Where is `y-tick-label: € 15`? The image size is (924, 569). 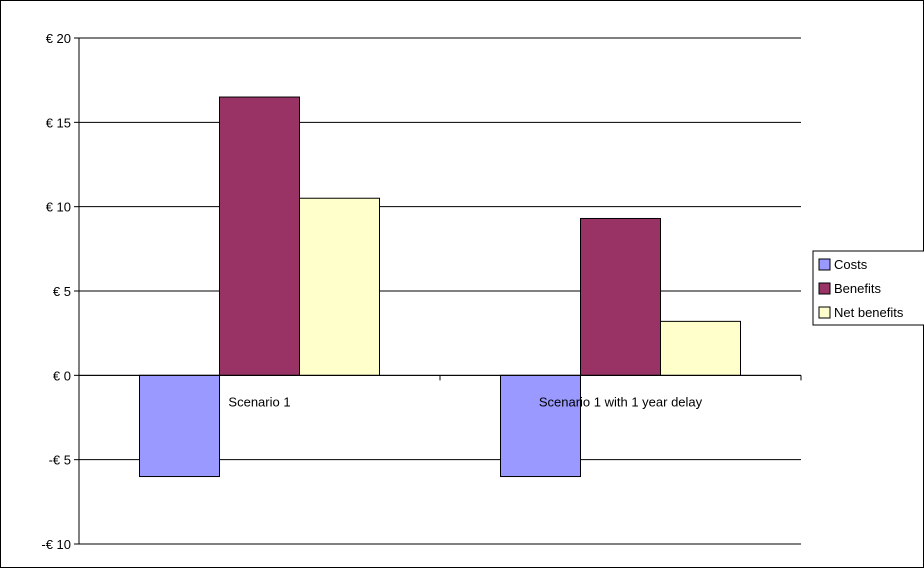
y-tick-label: € 15 is located at coordinates (58, 122).